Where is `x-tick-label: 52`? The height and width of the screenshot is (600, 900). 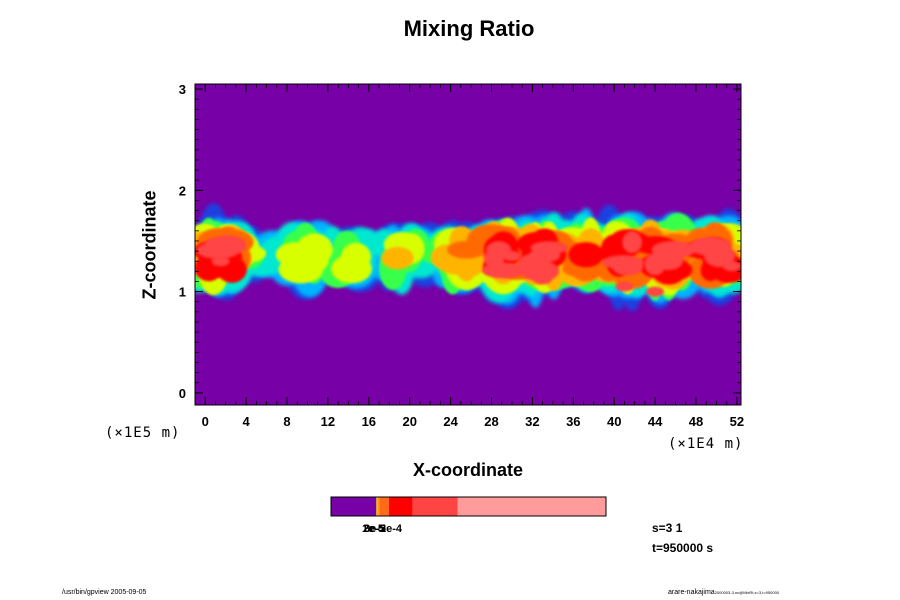 x-tick-label: 52 is located at coordinates (737, 421).